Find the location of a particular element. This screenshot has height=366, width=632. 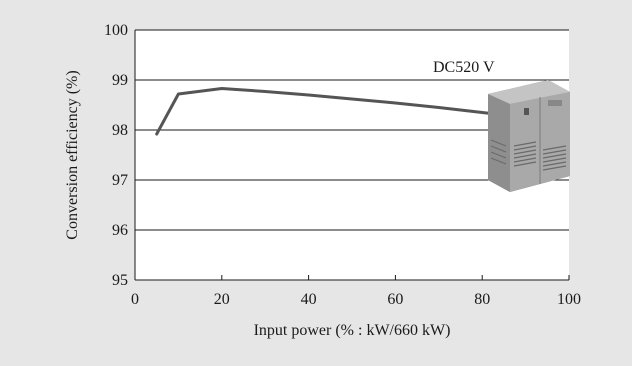

x-axis-title: Input power (% : kW/660 kW) is located at coordinates (352, 330).